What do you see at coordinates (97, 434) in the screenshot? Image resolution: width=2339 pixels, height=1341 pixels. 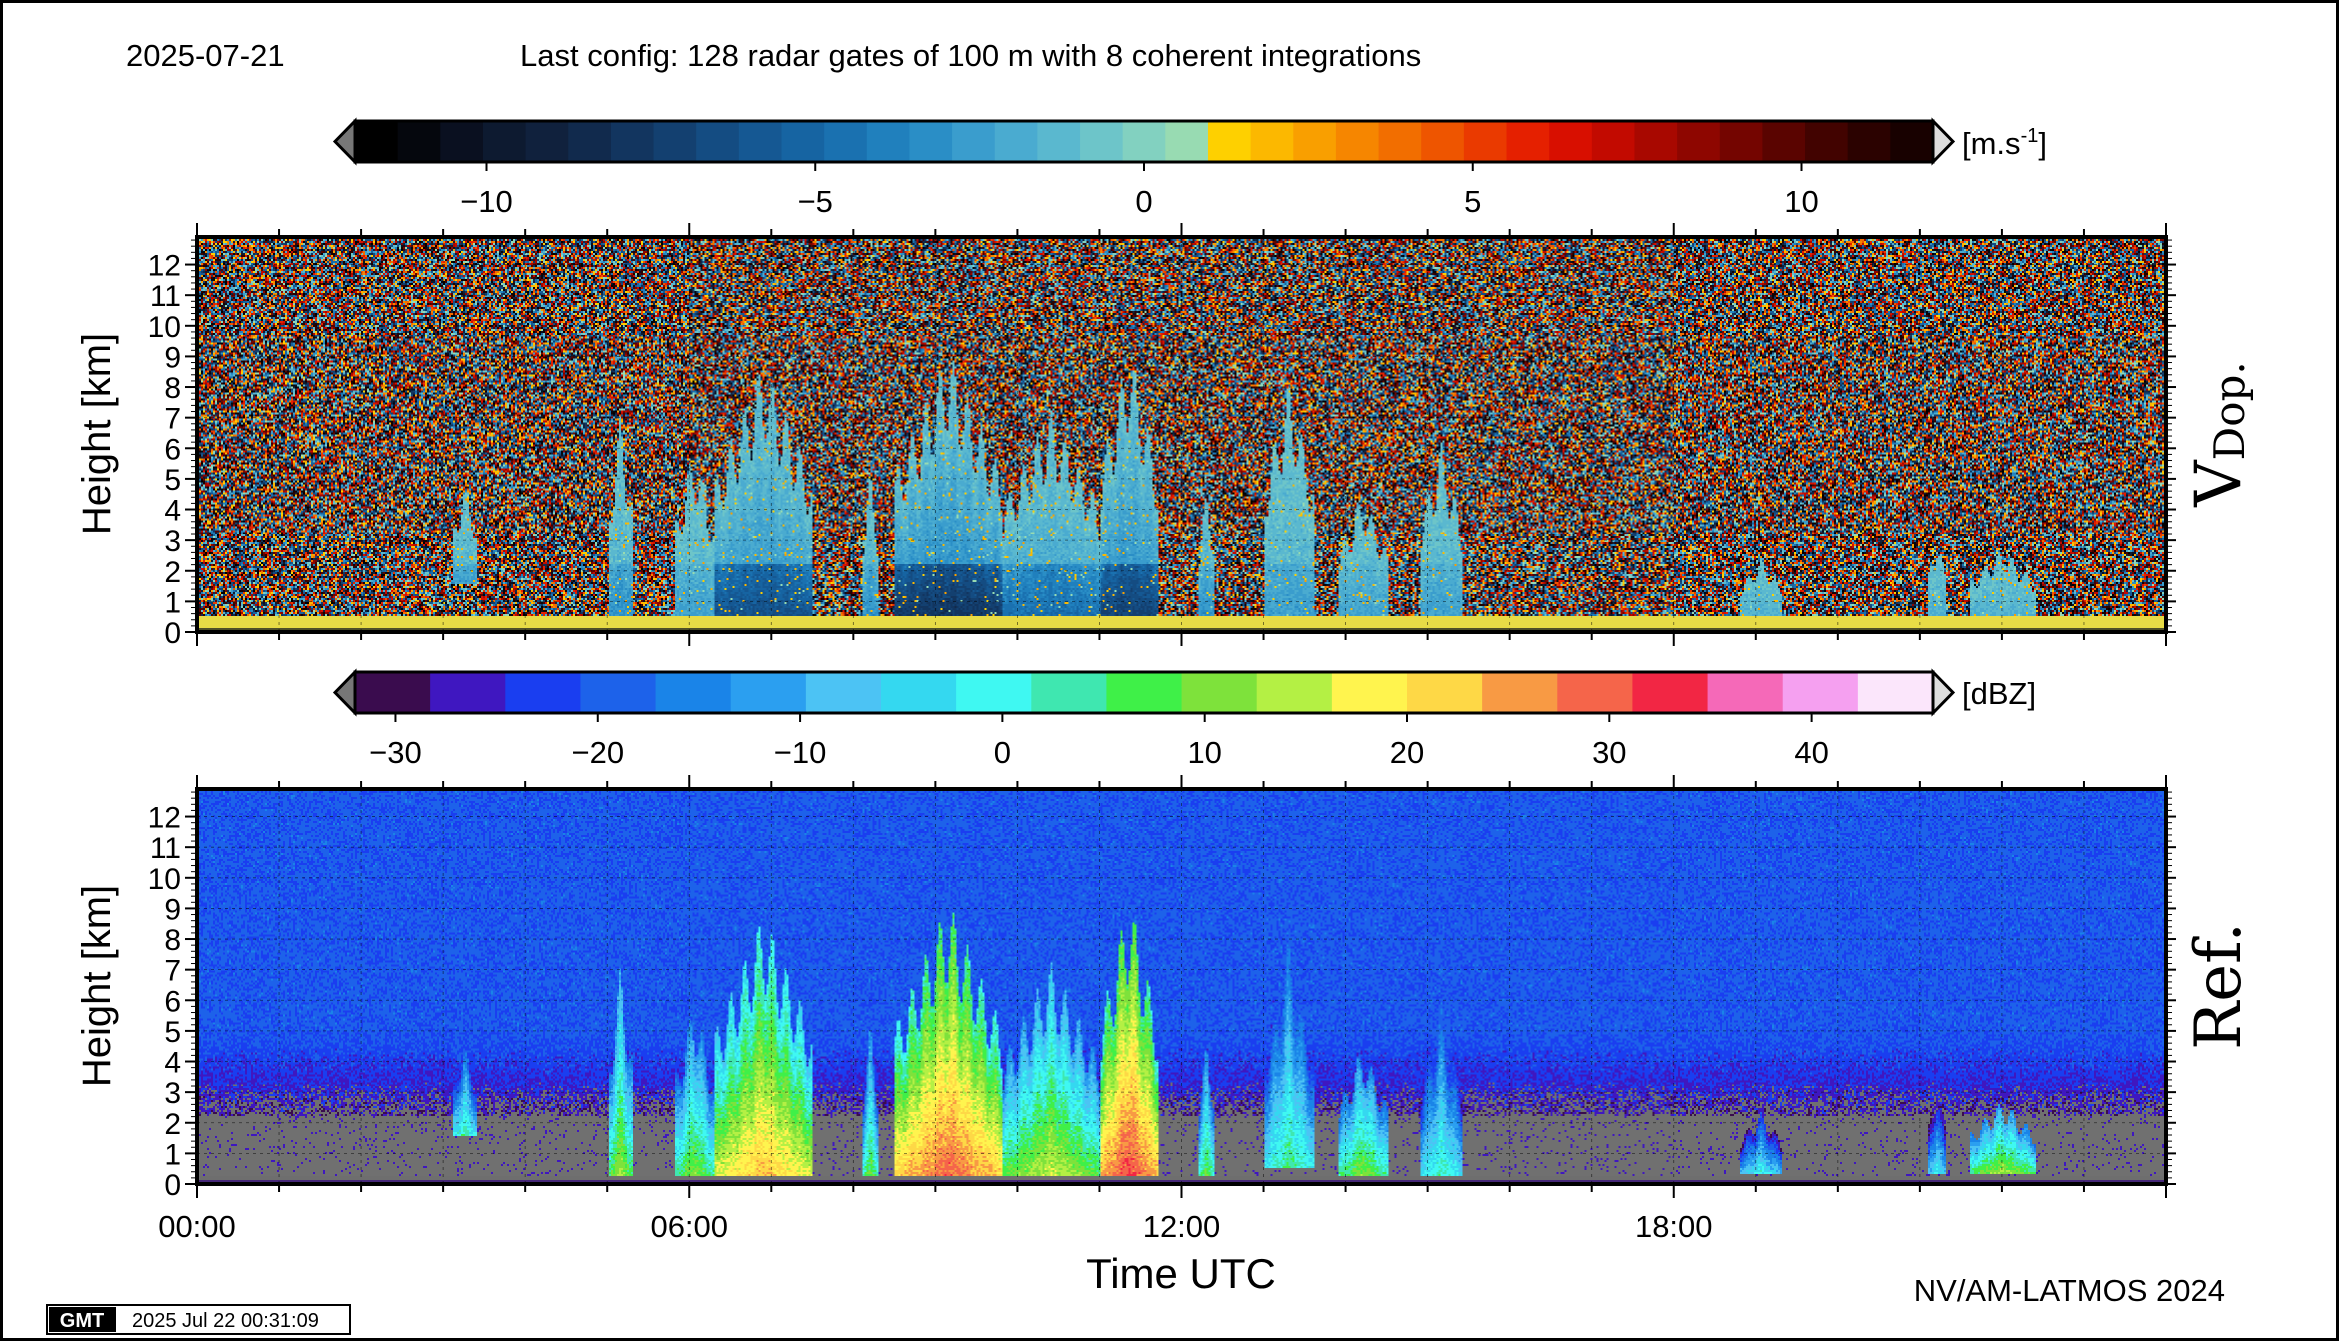 I see `velocity-ylabel: Height [km]` at bounding box center [97, 434].